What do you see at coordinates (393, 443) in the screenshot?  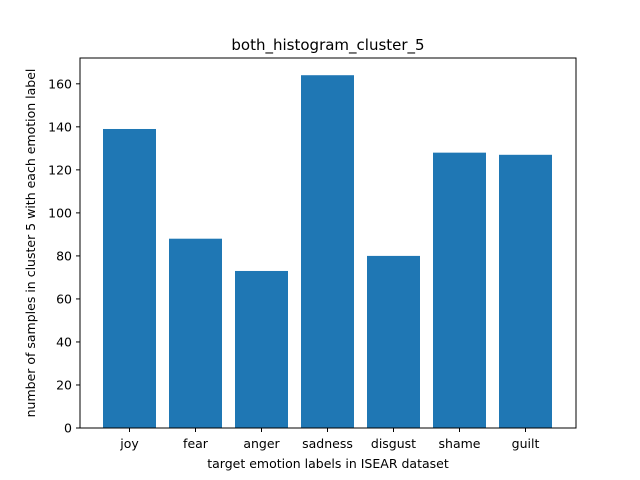 I see `x-tick-label: disgust` at bounding box center [393, 443].